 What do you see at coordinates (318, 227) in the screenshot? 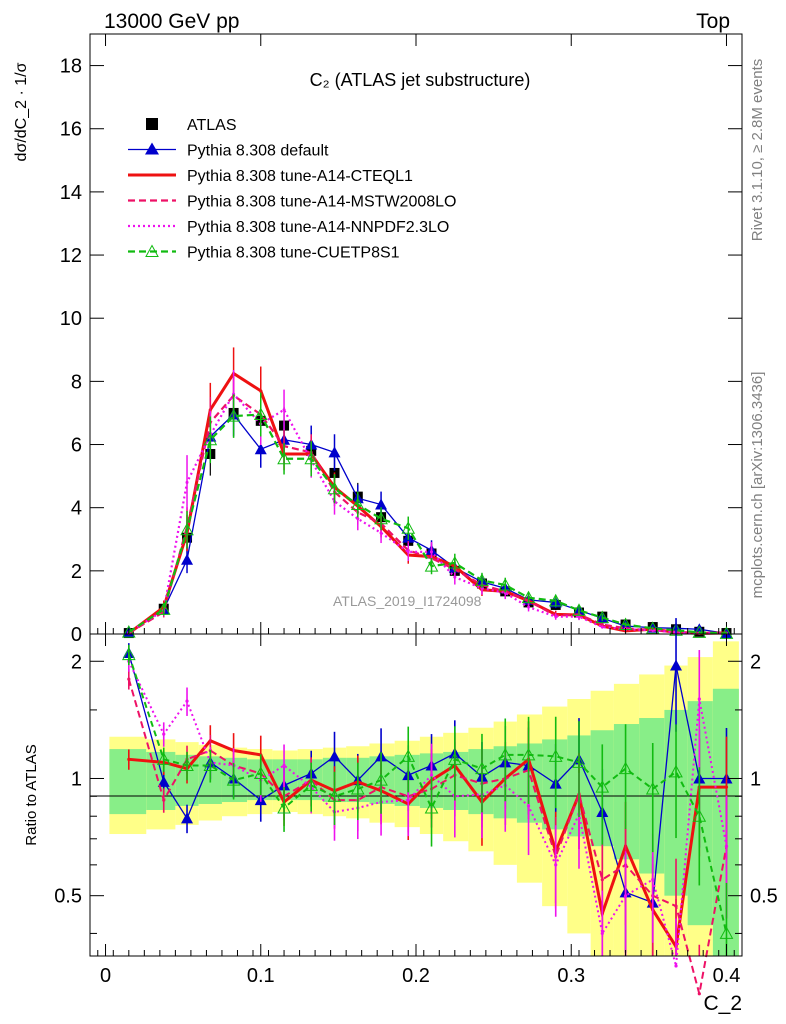
I see `legend-label: Pythia 8.308 tune-A14-NNPDF2.3LO` at bounding box center [318, 227].